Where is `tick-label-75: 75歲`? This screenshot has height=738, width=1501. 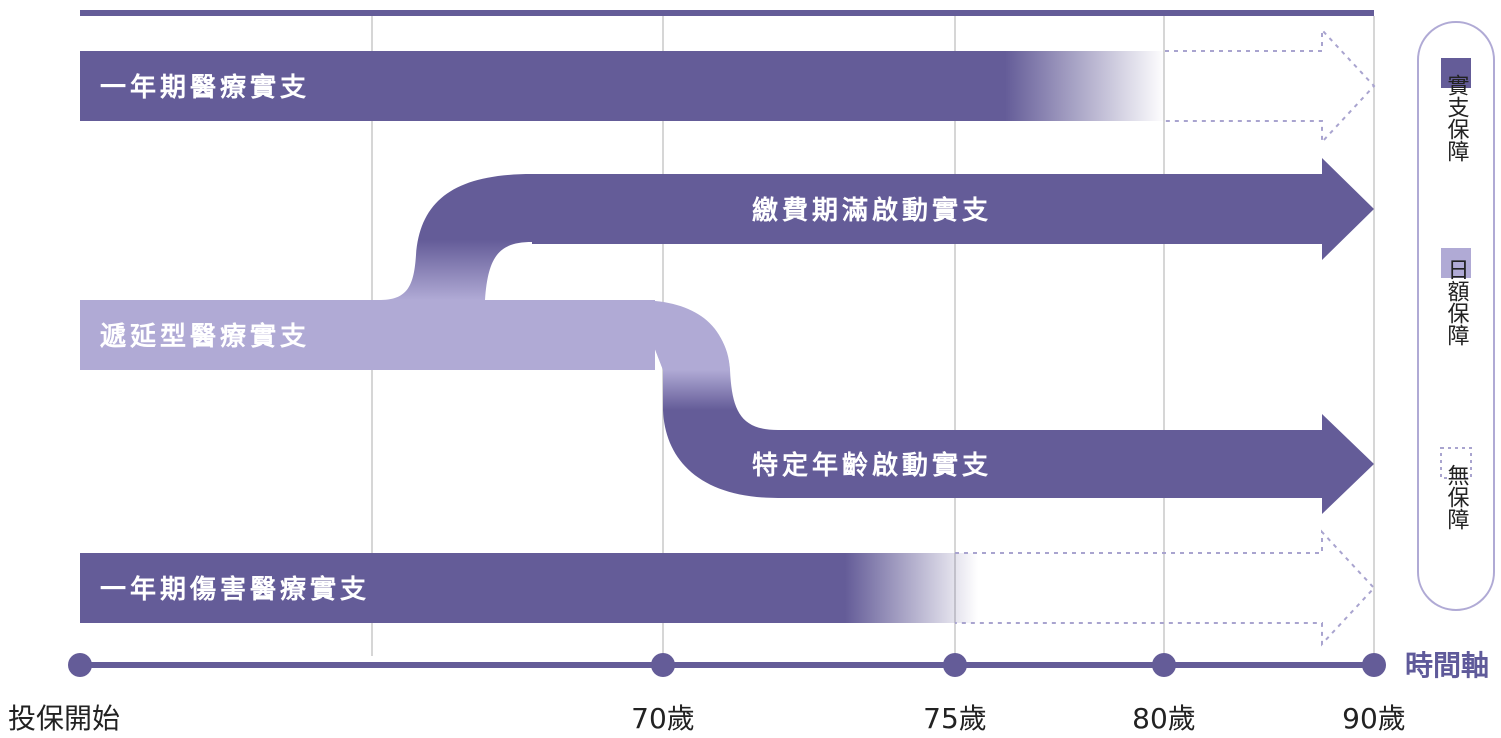 tick-label-75: 75歲 is located at coordinates (955, 718).